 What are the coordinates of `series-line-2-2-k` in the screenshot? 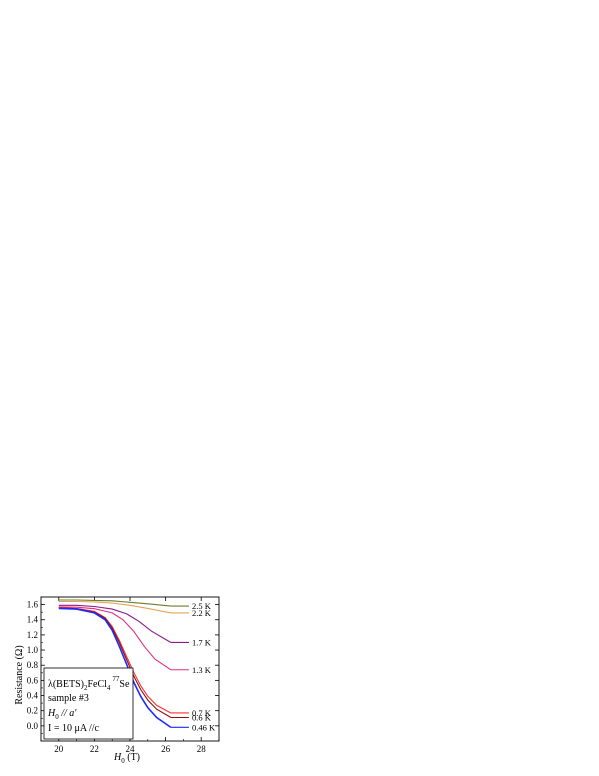 It's located at (115, 607).